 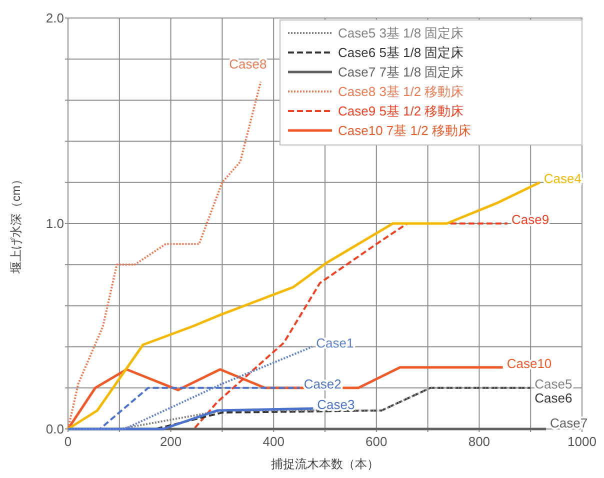 I want to click on y-tick-label: 0.0, so click(x=55, y=429).